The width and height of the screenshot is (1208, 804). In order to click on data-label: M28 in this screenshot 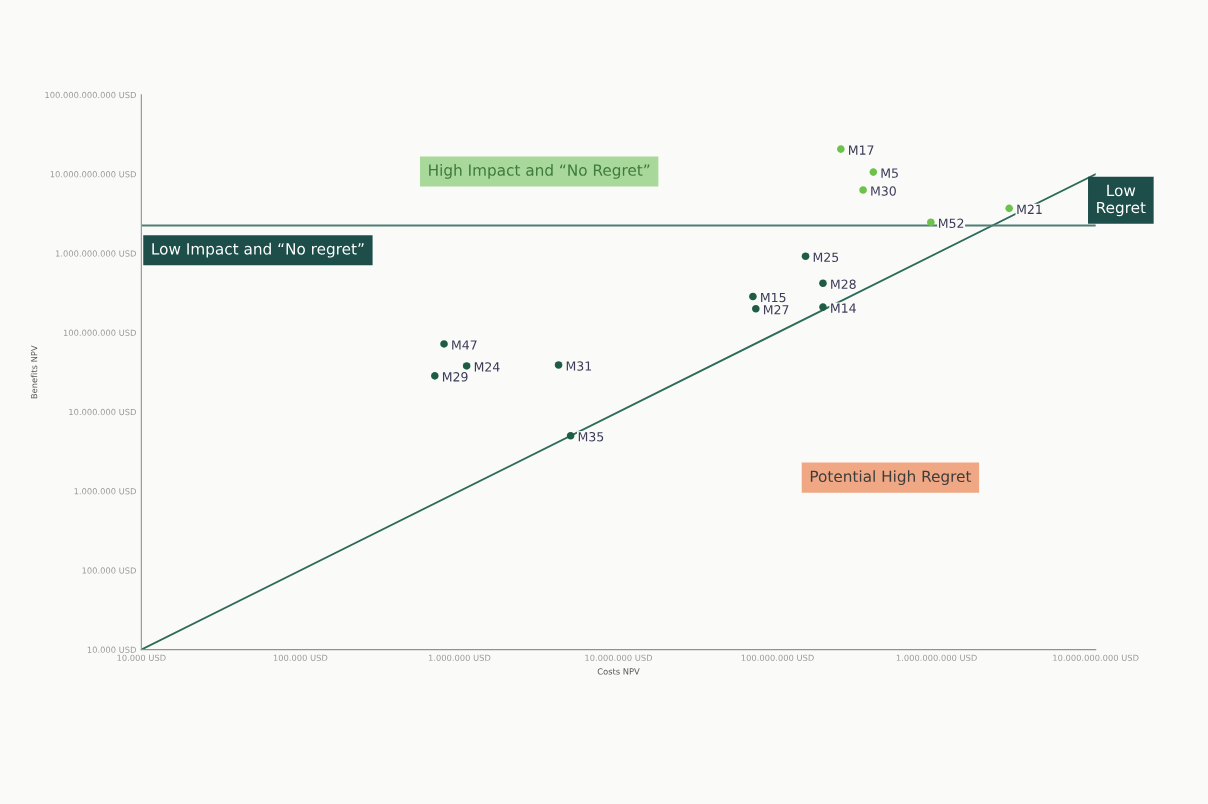, I will do `click(843, 284)`.